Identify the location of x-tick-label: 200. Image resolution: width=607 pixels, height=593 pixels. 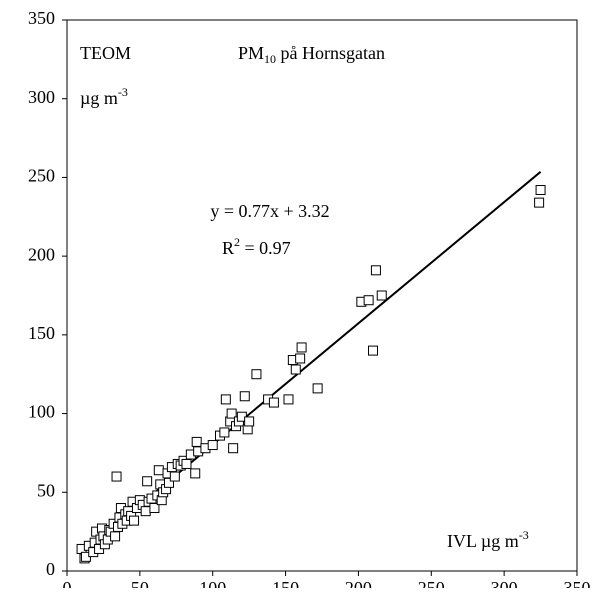
(358, 583).